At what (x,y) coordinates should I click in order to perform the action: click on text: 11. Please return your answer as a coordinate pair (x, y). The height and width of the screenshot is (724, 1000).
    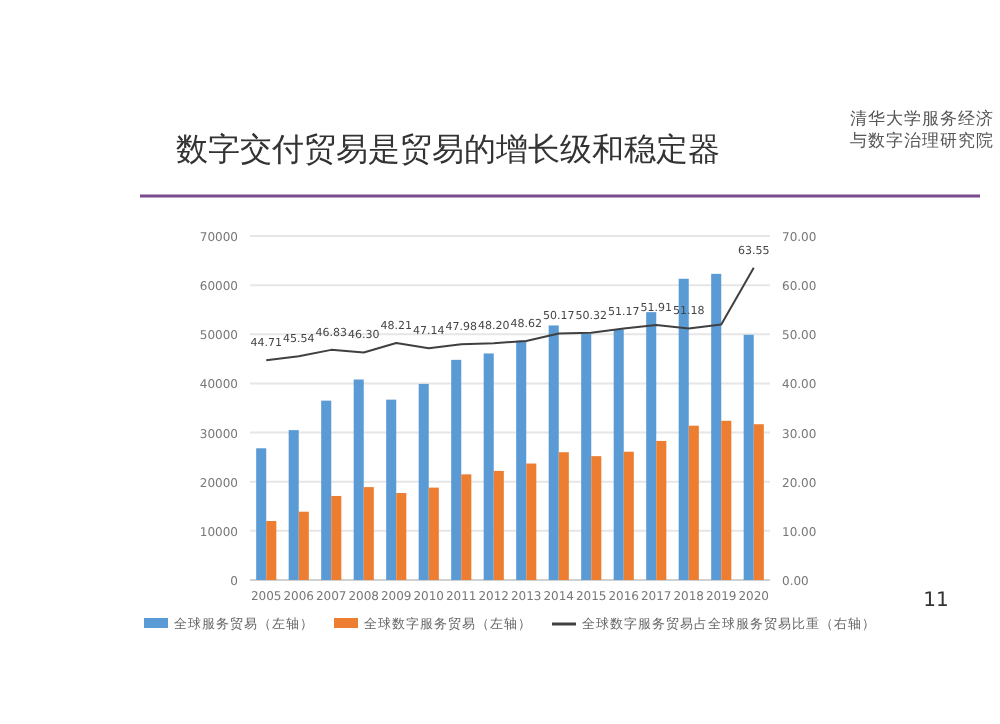
    Looking at the image, I should click on (936, 601).